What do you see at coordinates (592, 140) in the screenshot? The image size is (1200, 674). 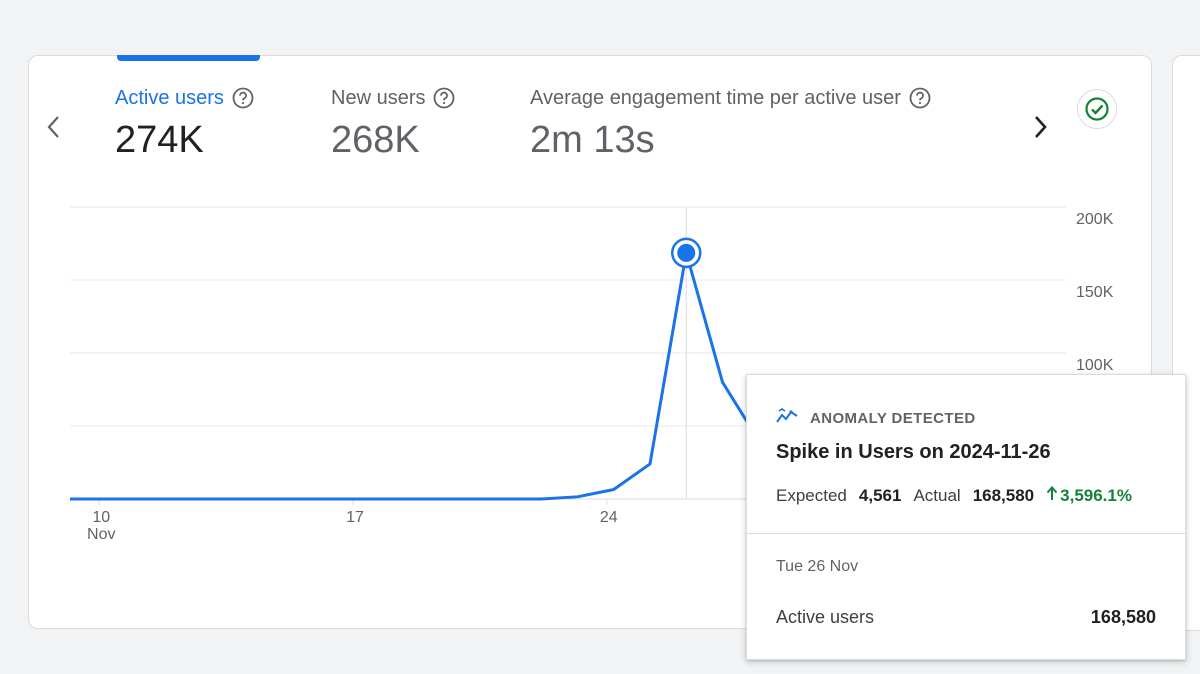 I see `metric-value: 2m 13s` at bounding box center [592, 140].